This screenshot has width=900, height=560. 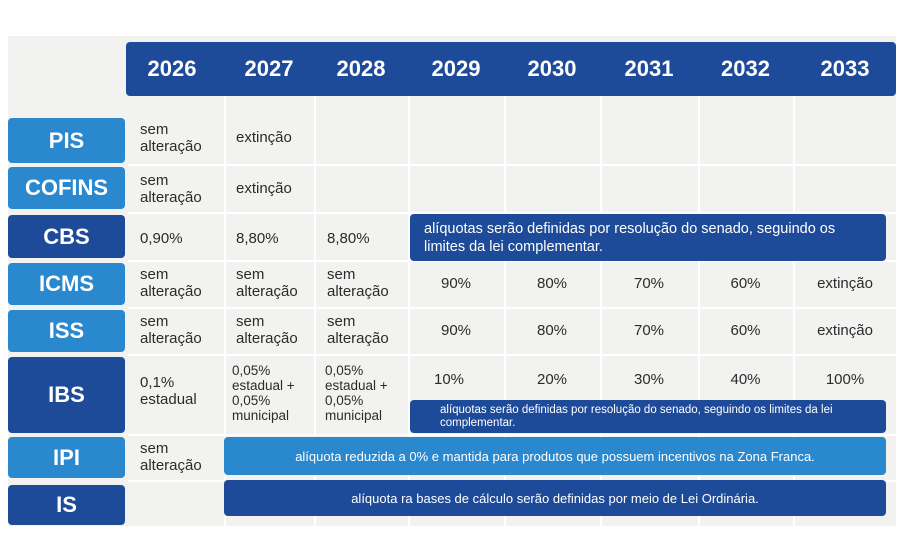 I want to click on cell-ibs-2031: 30%, so click(x=649, y=379).